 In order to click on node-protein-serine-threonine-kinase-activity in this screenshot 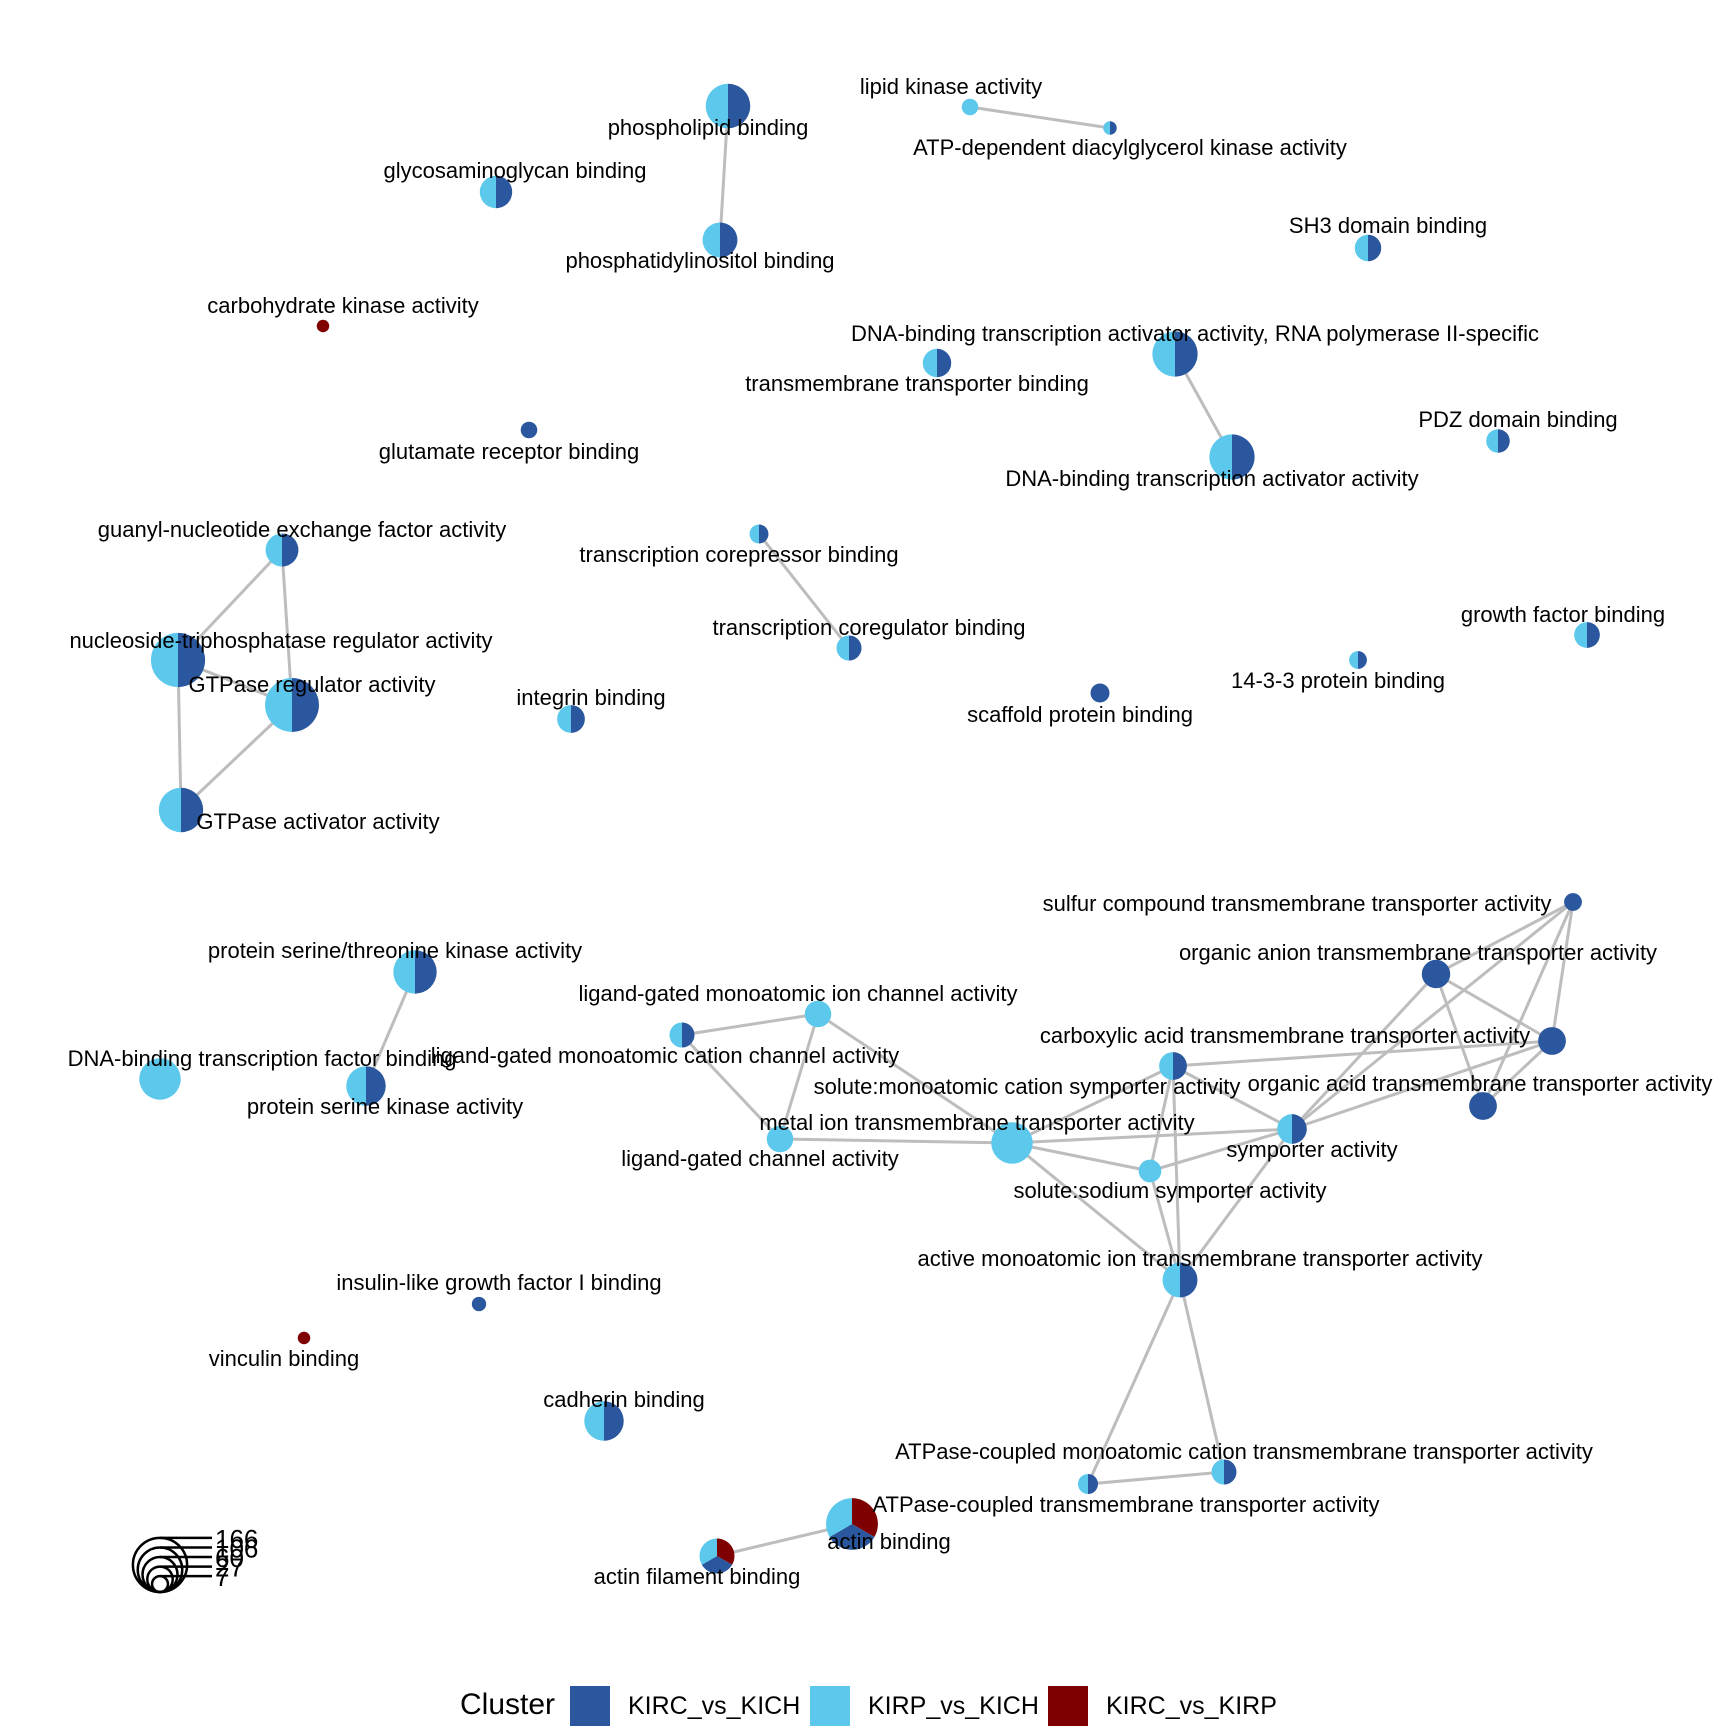, I will do `click(415, 972)`.